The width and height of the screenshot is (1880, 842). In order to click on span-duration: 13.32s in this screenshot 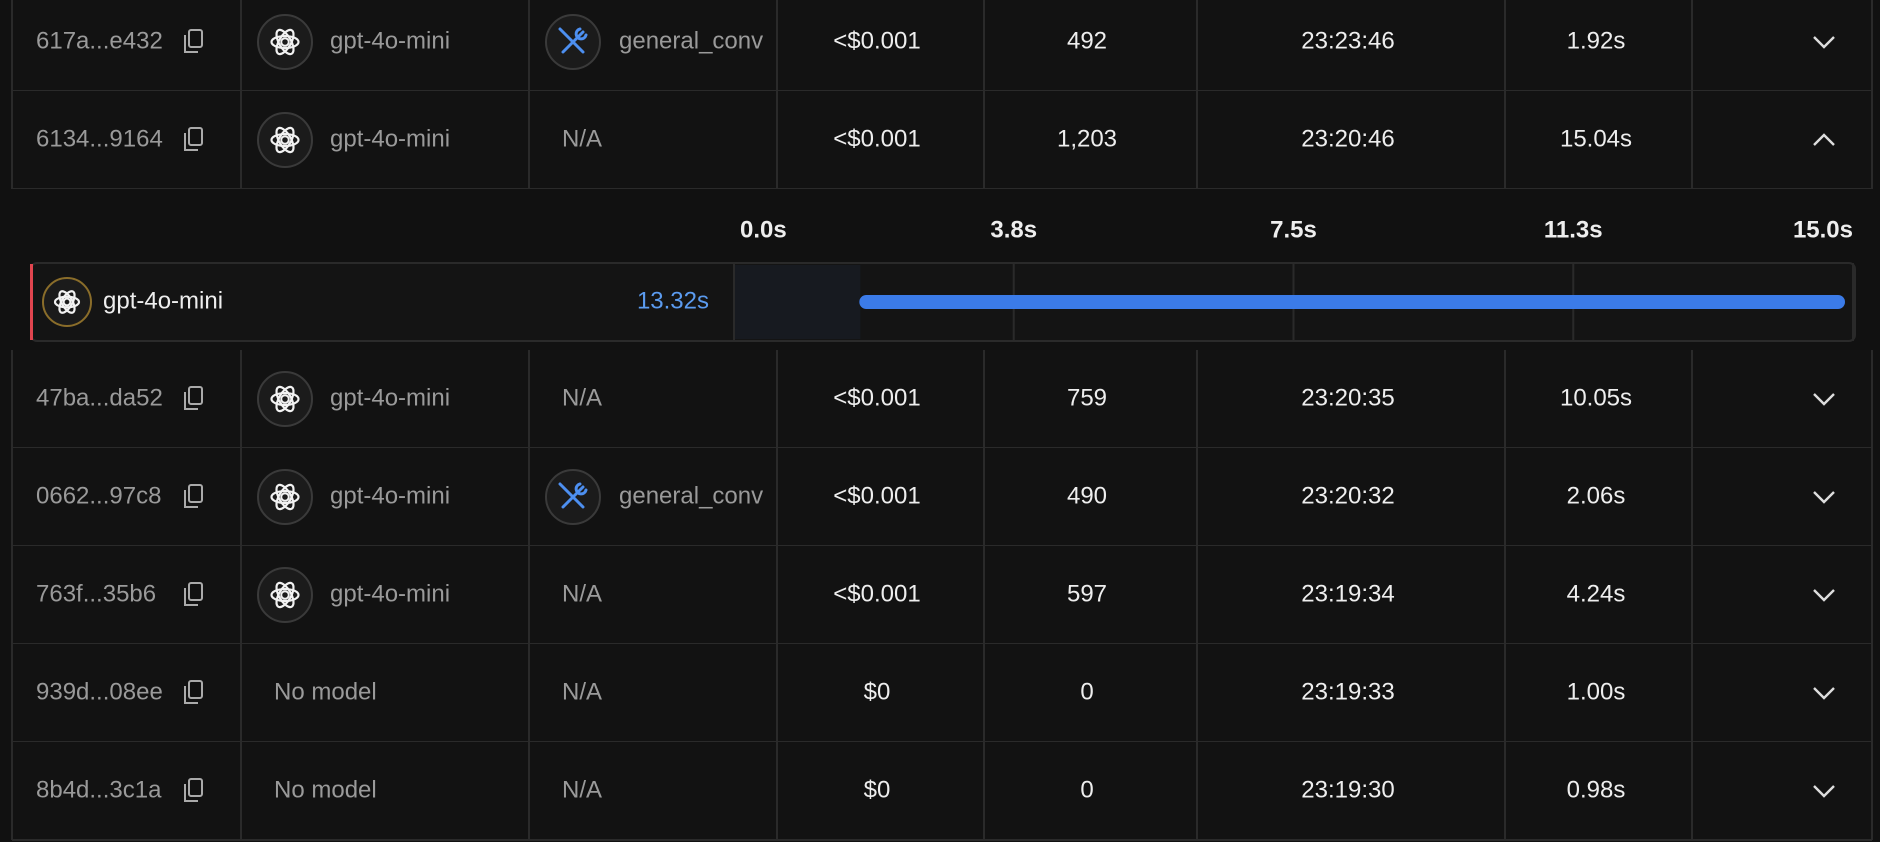, I will do `click(673, 300)`.